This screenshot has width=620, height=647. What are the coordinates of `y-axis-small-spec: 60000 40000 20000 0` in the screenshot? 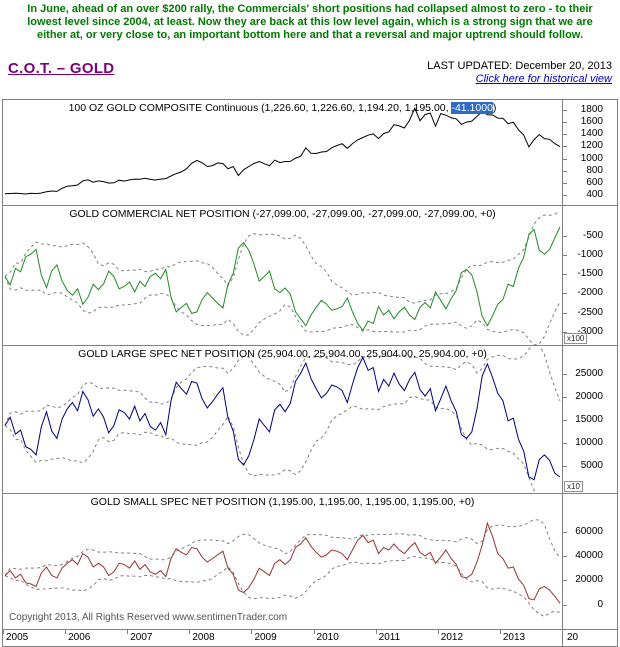 It's located at (589, 561).